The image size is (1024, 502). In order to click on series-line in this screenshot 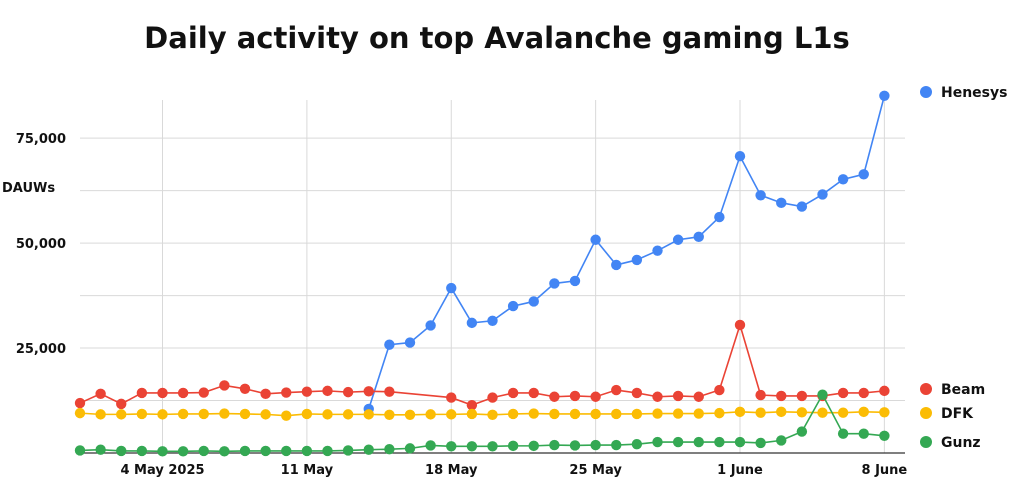, I will do `click(482, 414)`.